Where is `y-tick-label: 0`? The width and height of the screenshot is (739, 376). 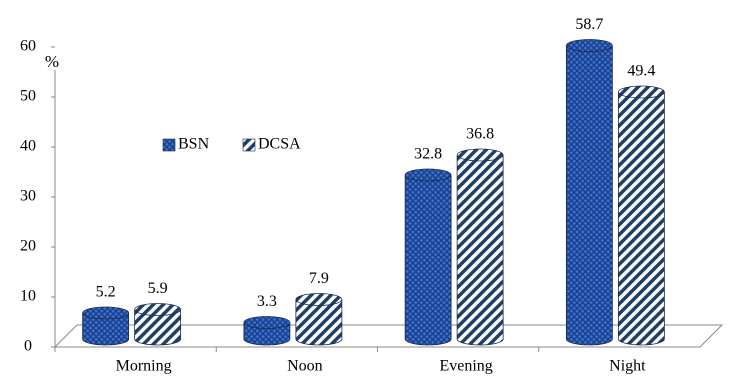
y-tick-label: 0 is located at coordinates (28, 346).